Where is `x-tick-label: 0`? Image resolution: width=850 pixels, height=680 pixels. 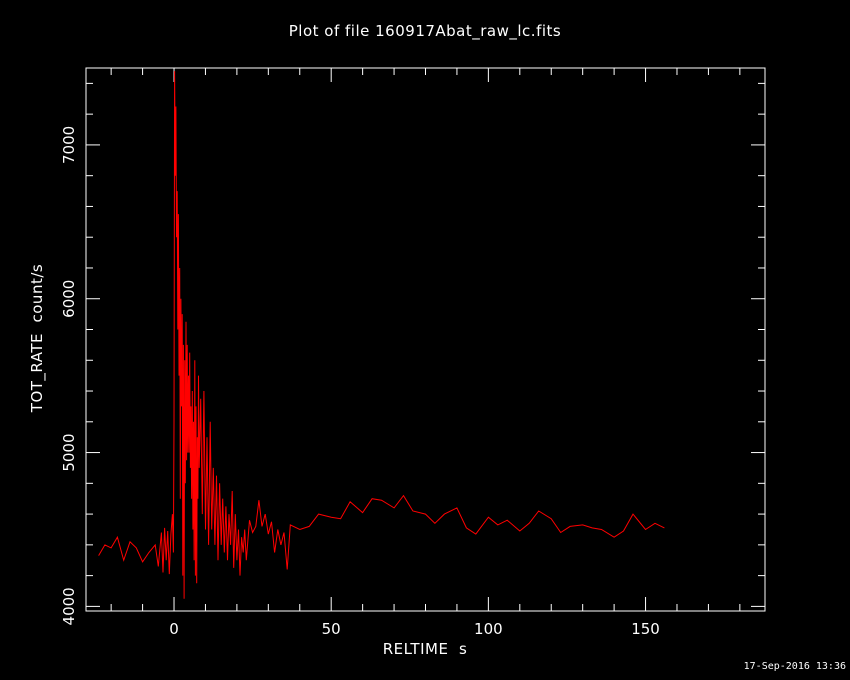 x-tick-label: 0 is located at coordinates (174, 629).